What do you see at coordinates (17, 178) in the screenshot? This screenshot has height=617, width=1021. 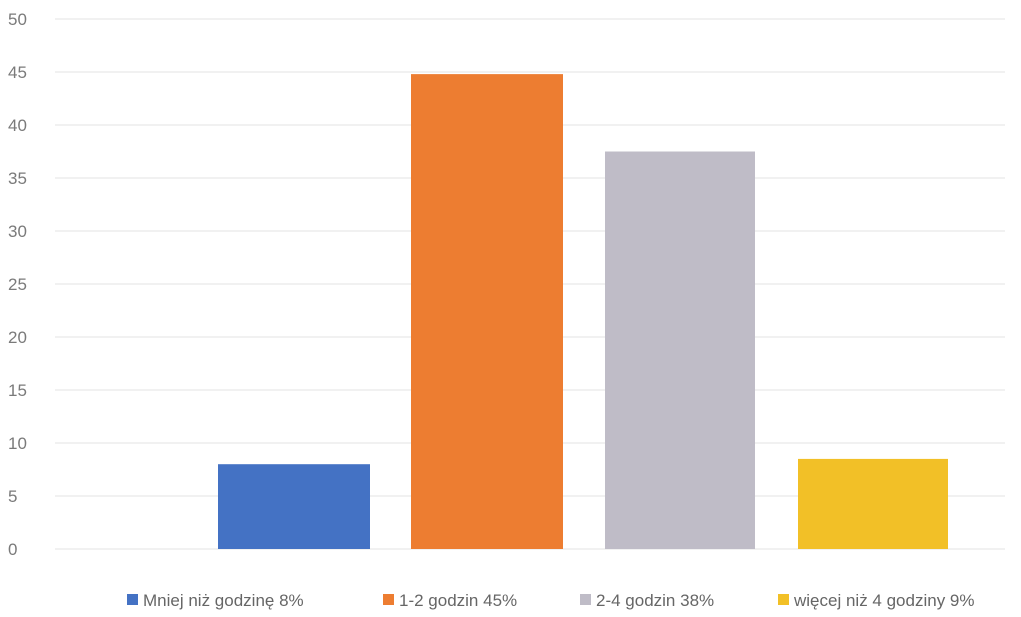 I see `y-tick-label: 35` at bounding box center [17, 178].